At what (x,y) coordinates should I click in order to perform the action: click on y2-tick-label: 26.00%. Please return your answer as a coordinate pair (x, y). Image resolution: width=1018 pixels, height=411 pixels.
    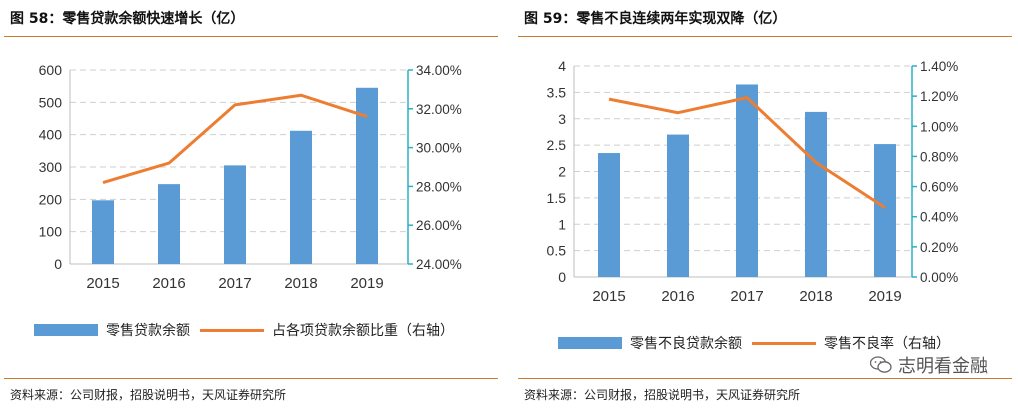
    Looking at the image, I should click on (439, 225).